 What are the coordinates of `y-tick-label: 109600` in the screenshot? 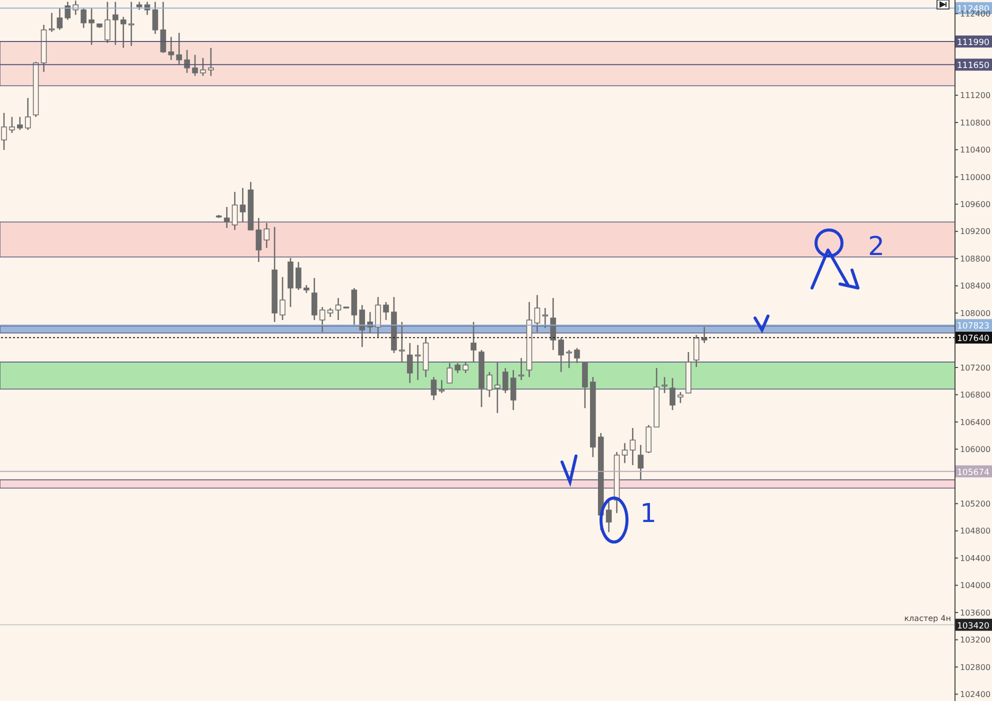 It's located at (975, 205).